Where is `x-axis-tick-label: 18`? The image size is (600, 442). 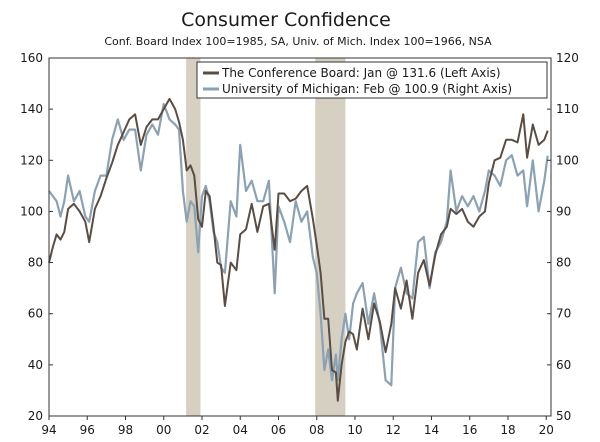 x-axis-tick-label: 18 is located at coordinates (507, 430).